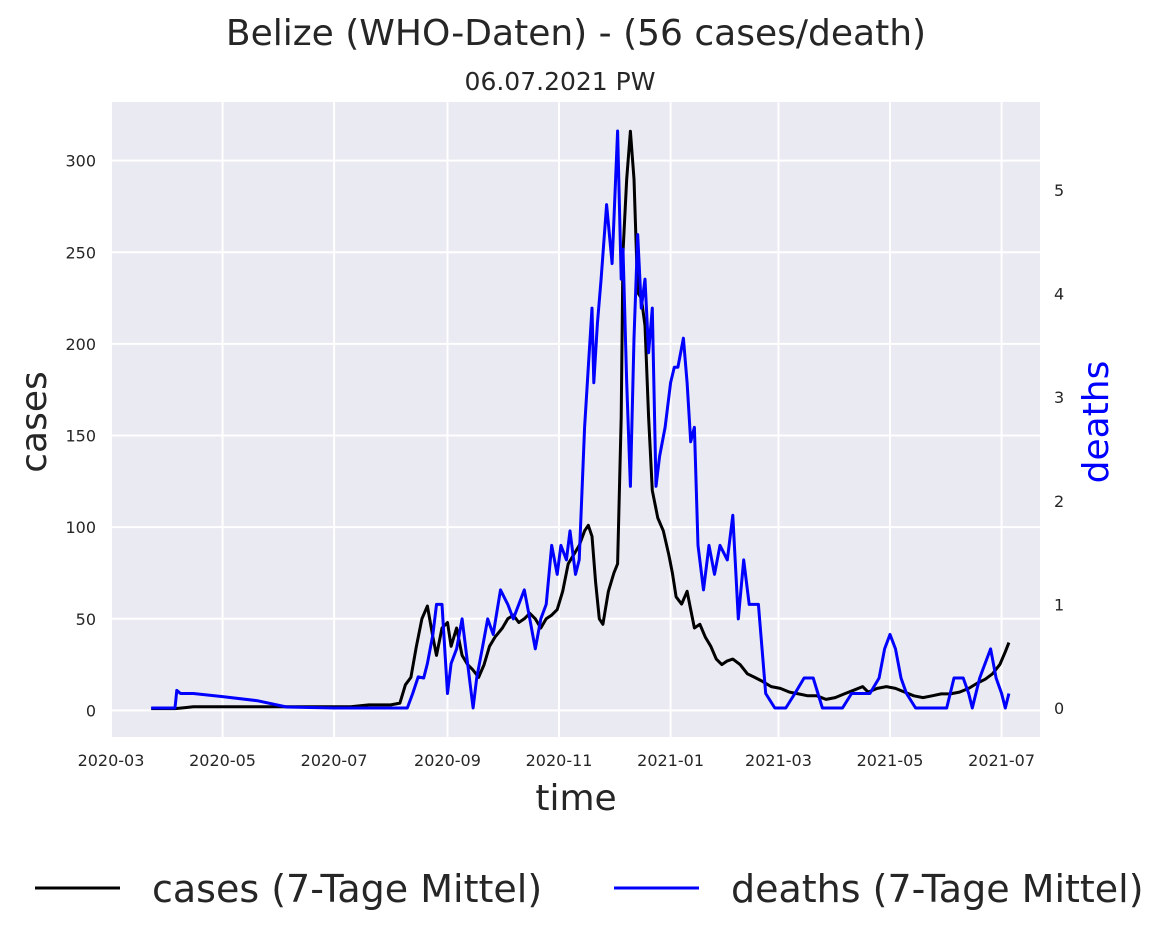 Image resolution: width=1164 pixels, height=941 pixels. What do you see at coordinates (222, 760) in the screenshot?
I see `x-tick-label: 2020-05` at bounding box center [222, 760].